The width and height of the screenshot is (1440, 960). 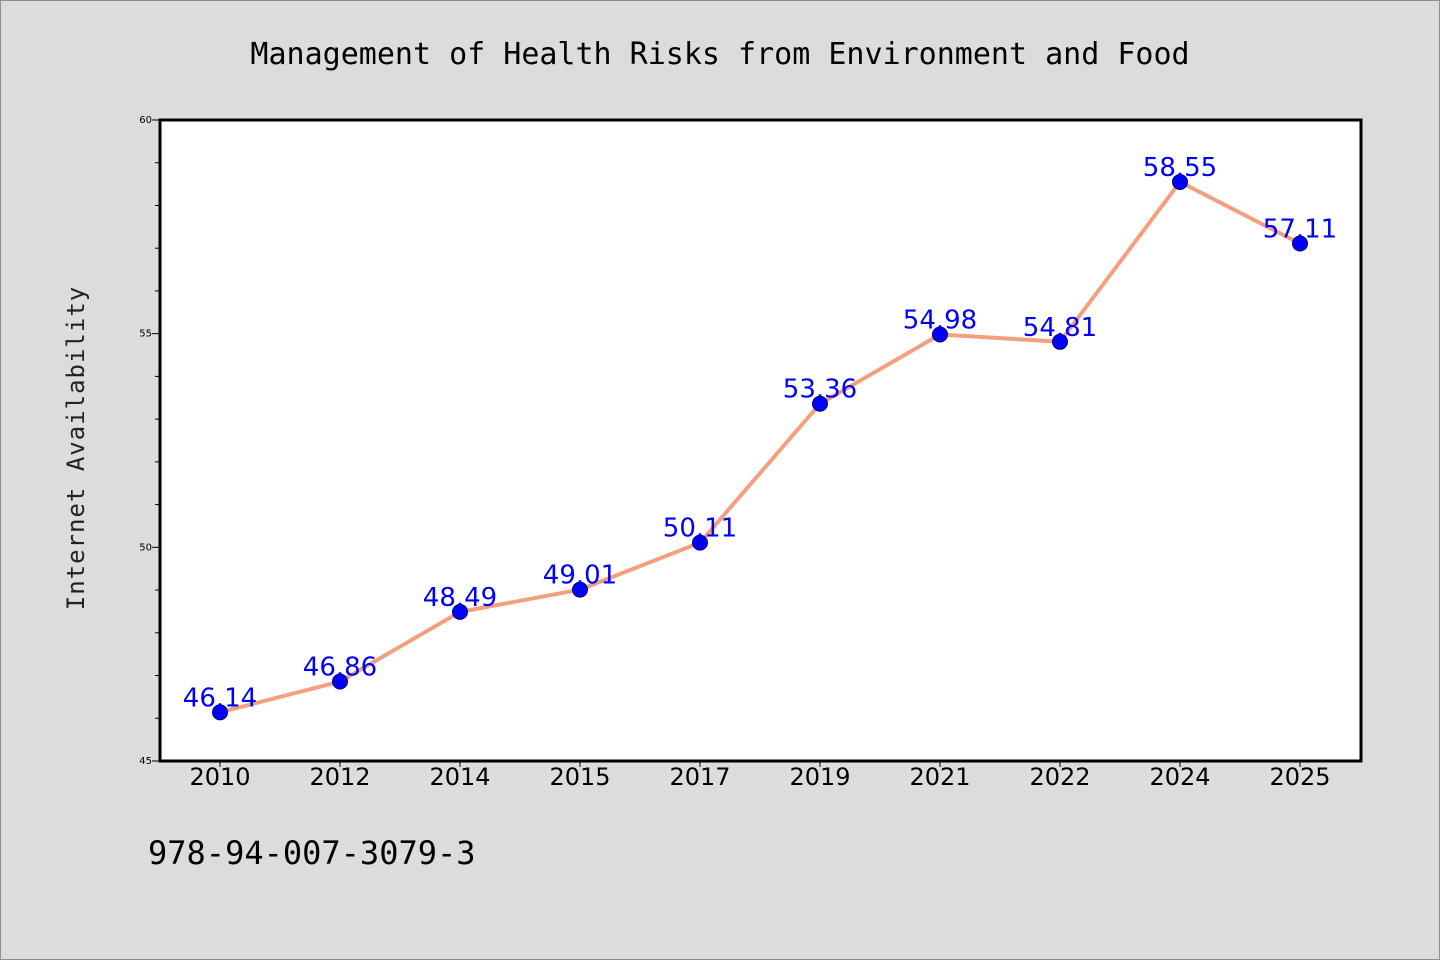 What do you see at coordinates (580, 576) in the screenshot?
I see `data-label: 49.01` at bounding box center [580, 576].